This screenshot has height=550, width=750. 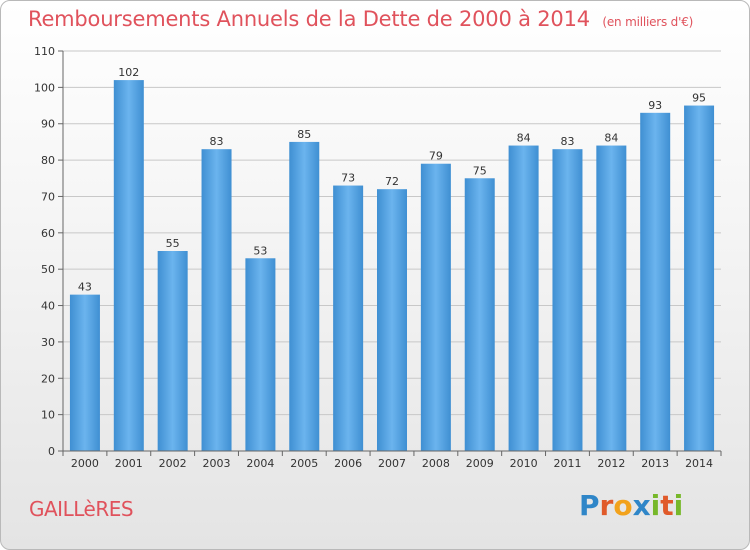 What do you see at coordinates (260, 250) in the screenshot?
I see `data-label: 53` at bounding box center [260, 250].